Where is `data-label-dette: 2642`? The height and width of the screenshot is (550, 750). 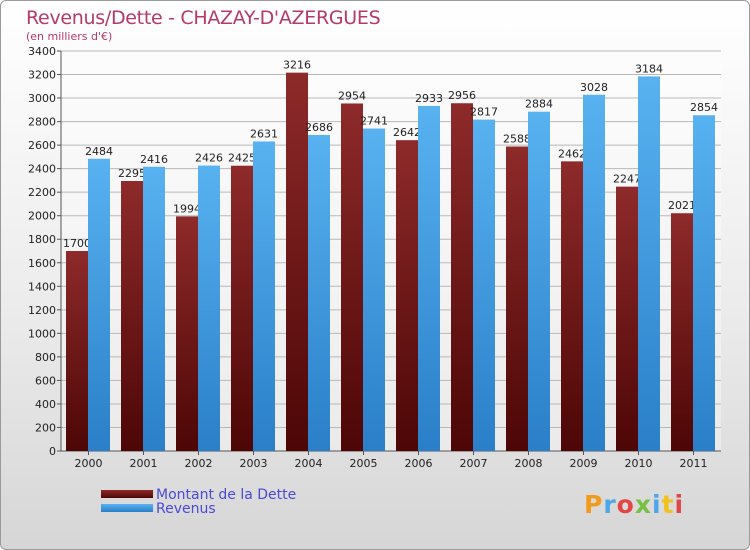 data-label-dette: 2642 is located at coordinates (407, 132).